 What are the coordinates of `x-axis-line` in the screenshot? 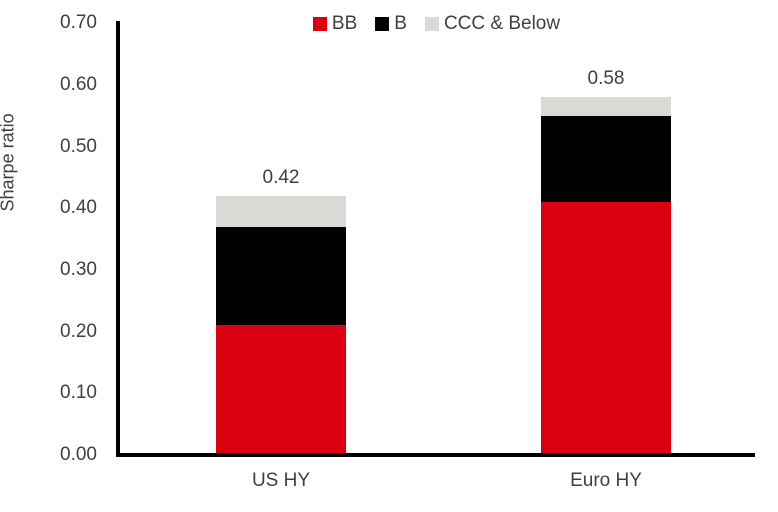 It's located at (435, 455).